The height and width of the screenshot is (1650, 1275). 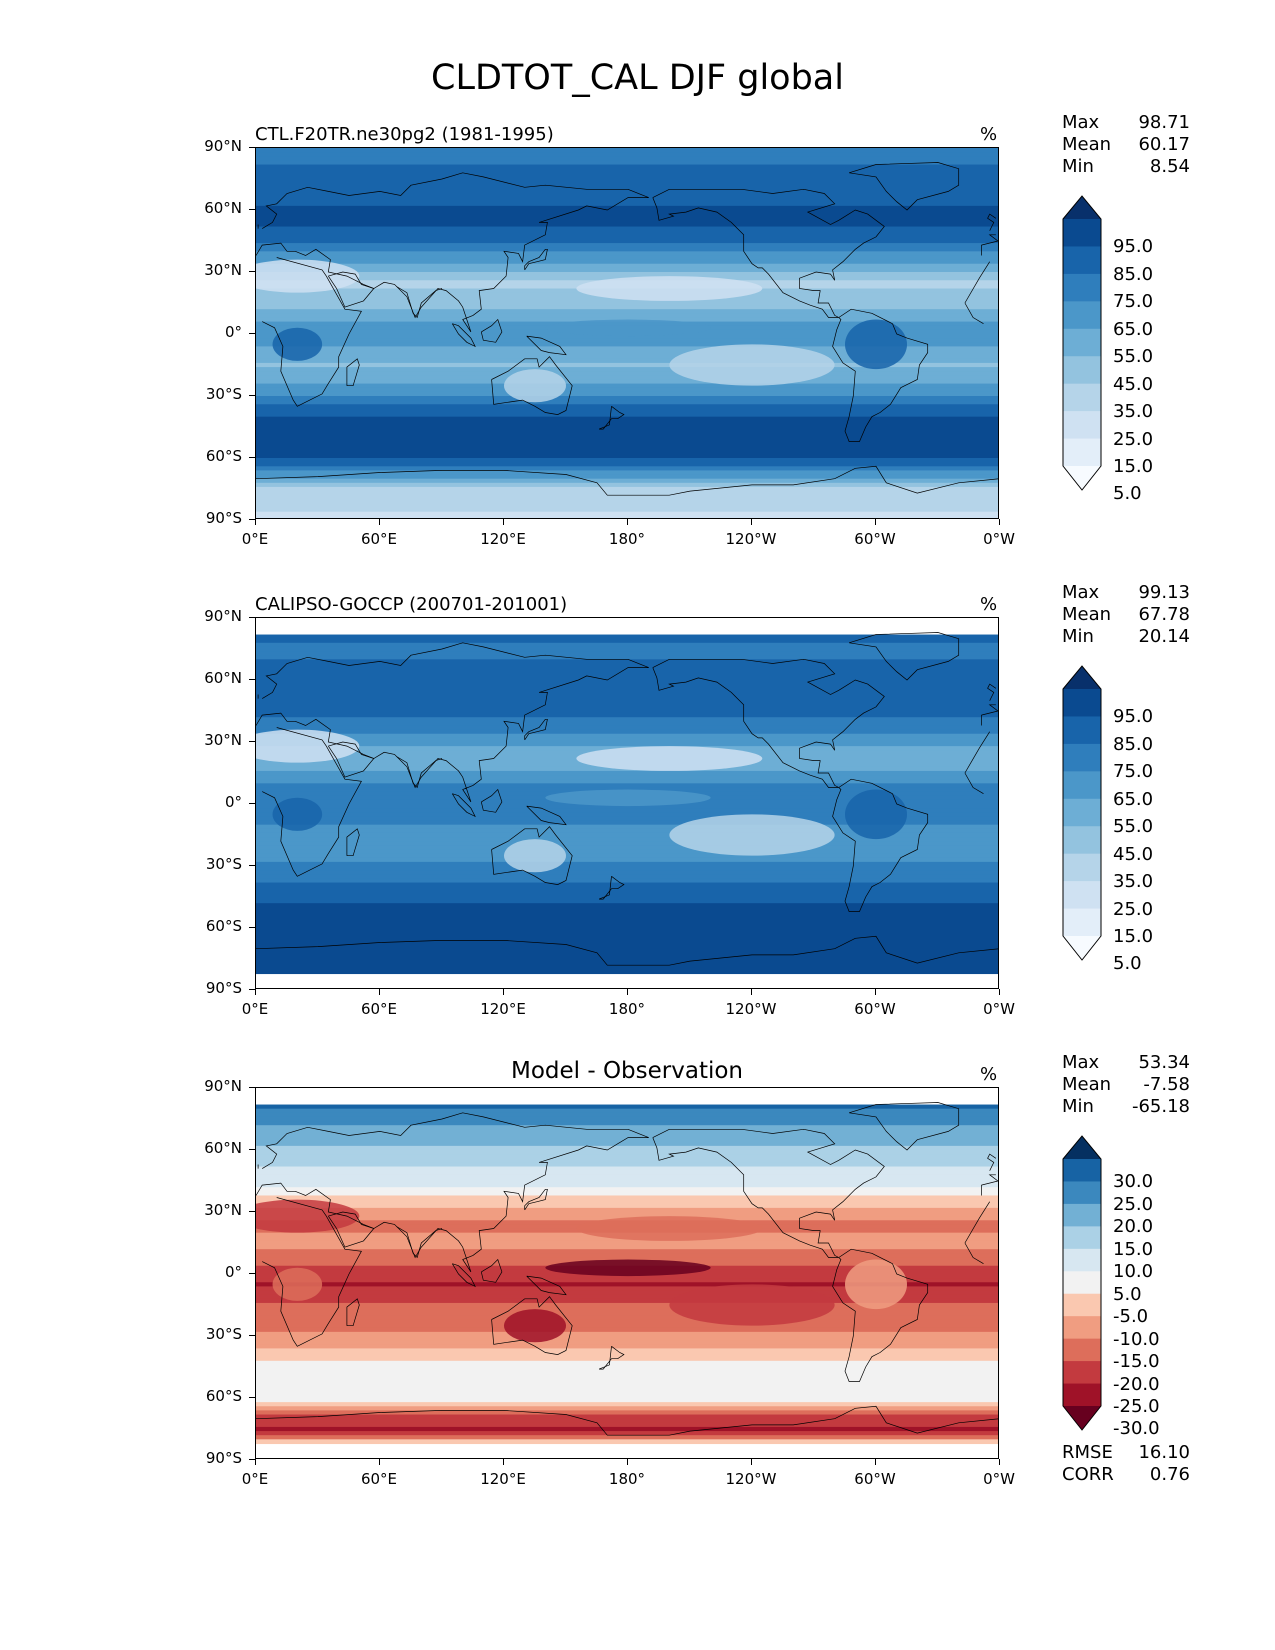 I want to click on colorbar, so click(x=1082, y=1283).